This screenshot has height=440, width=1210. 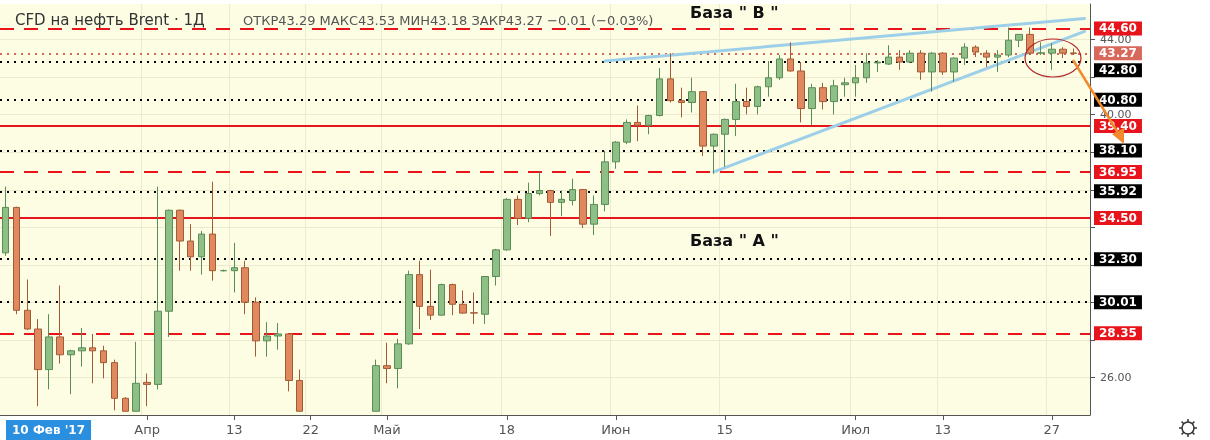 What do you see at coordinates (110, 19) in the screenshot?
I see `text: CFD на нефть Brent · 1Д` at bounding box center [110, 19].